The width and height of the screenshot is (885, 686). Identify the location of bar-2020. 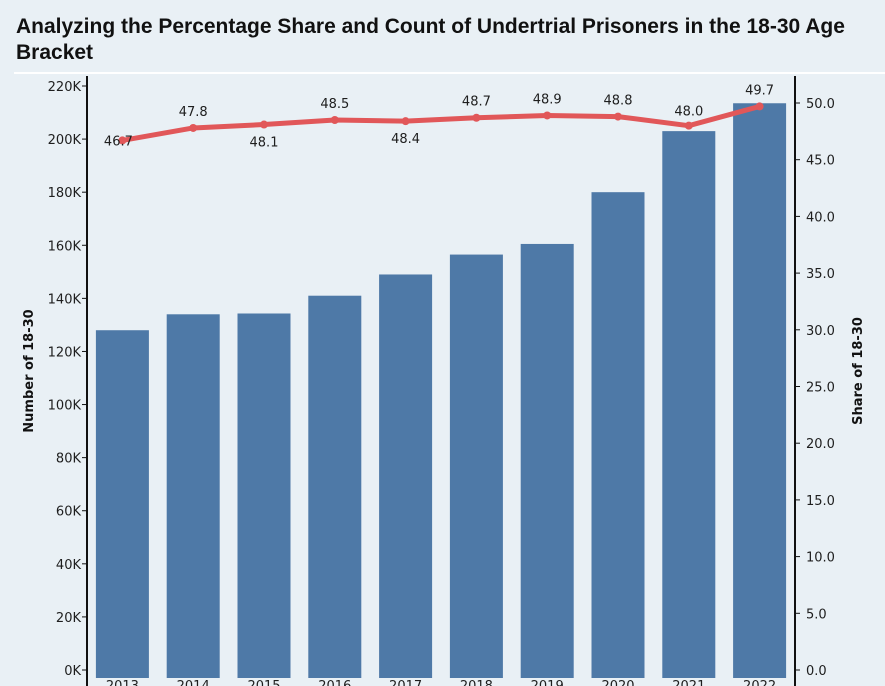
(618, 435).